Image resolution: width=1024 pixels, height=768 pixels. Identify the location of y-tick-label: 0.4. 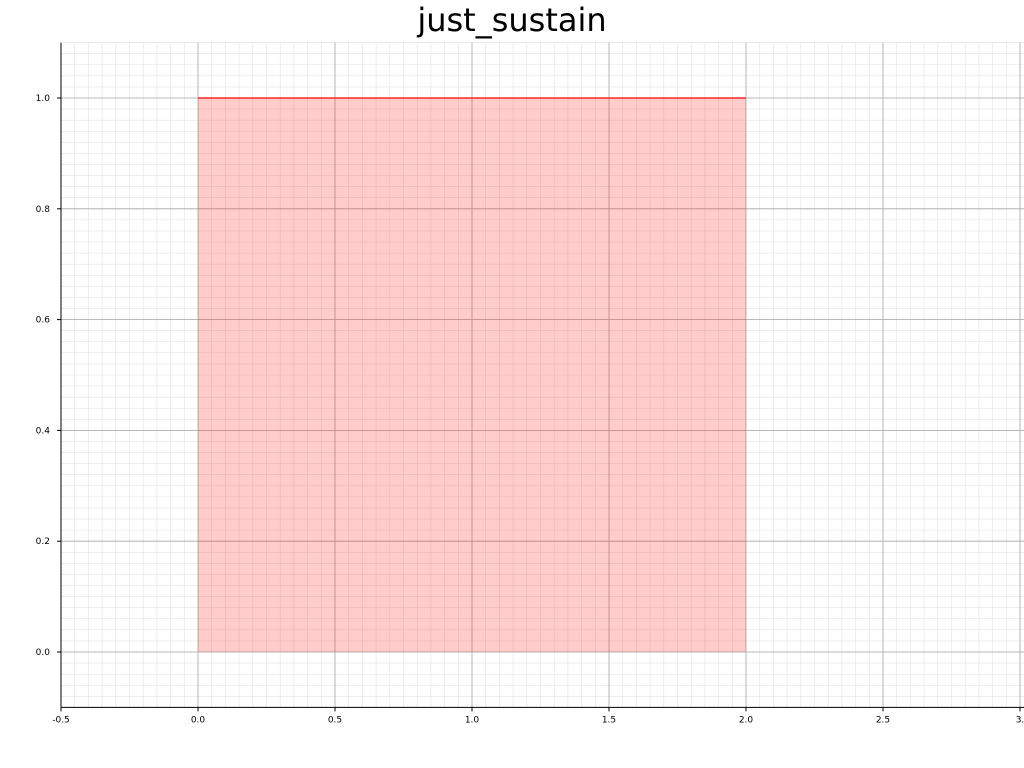
(43, 431).